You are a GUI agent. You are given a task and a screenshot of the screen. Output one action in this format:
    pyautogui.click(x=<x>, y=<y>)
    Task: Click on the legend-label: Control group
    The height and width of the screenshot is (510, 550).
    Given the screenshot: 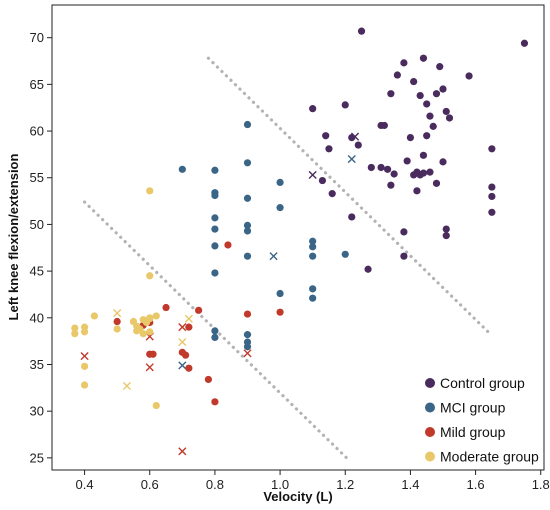 What is the action you would take?
    pyautogui.click(x=482, y=383)
    